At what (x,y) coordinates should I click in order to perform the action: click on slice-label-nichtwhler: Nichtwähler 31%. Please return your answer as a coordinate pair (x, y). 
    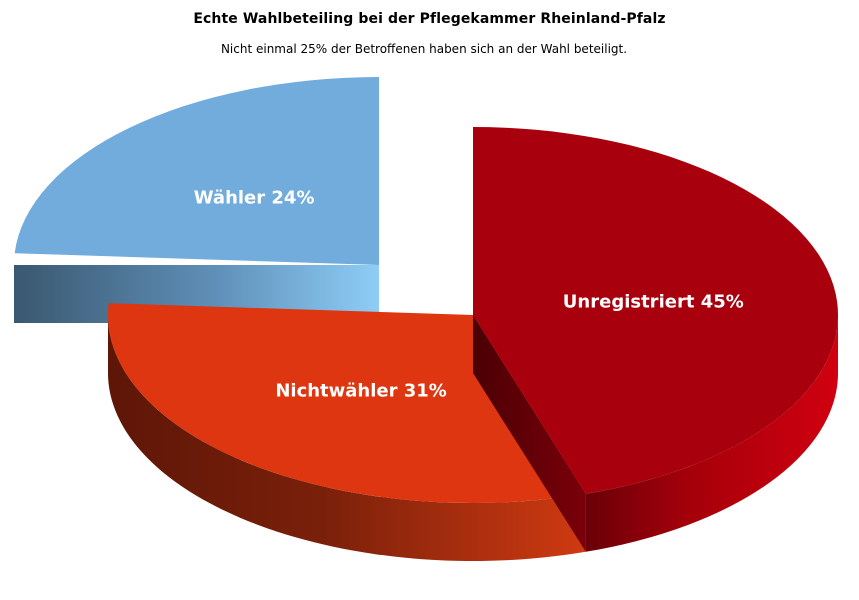
    Looking at the image, I should click on (361, 390).